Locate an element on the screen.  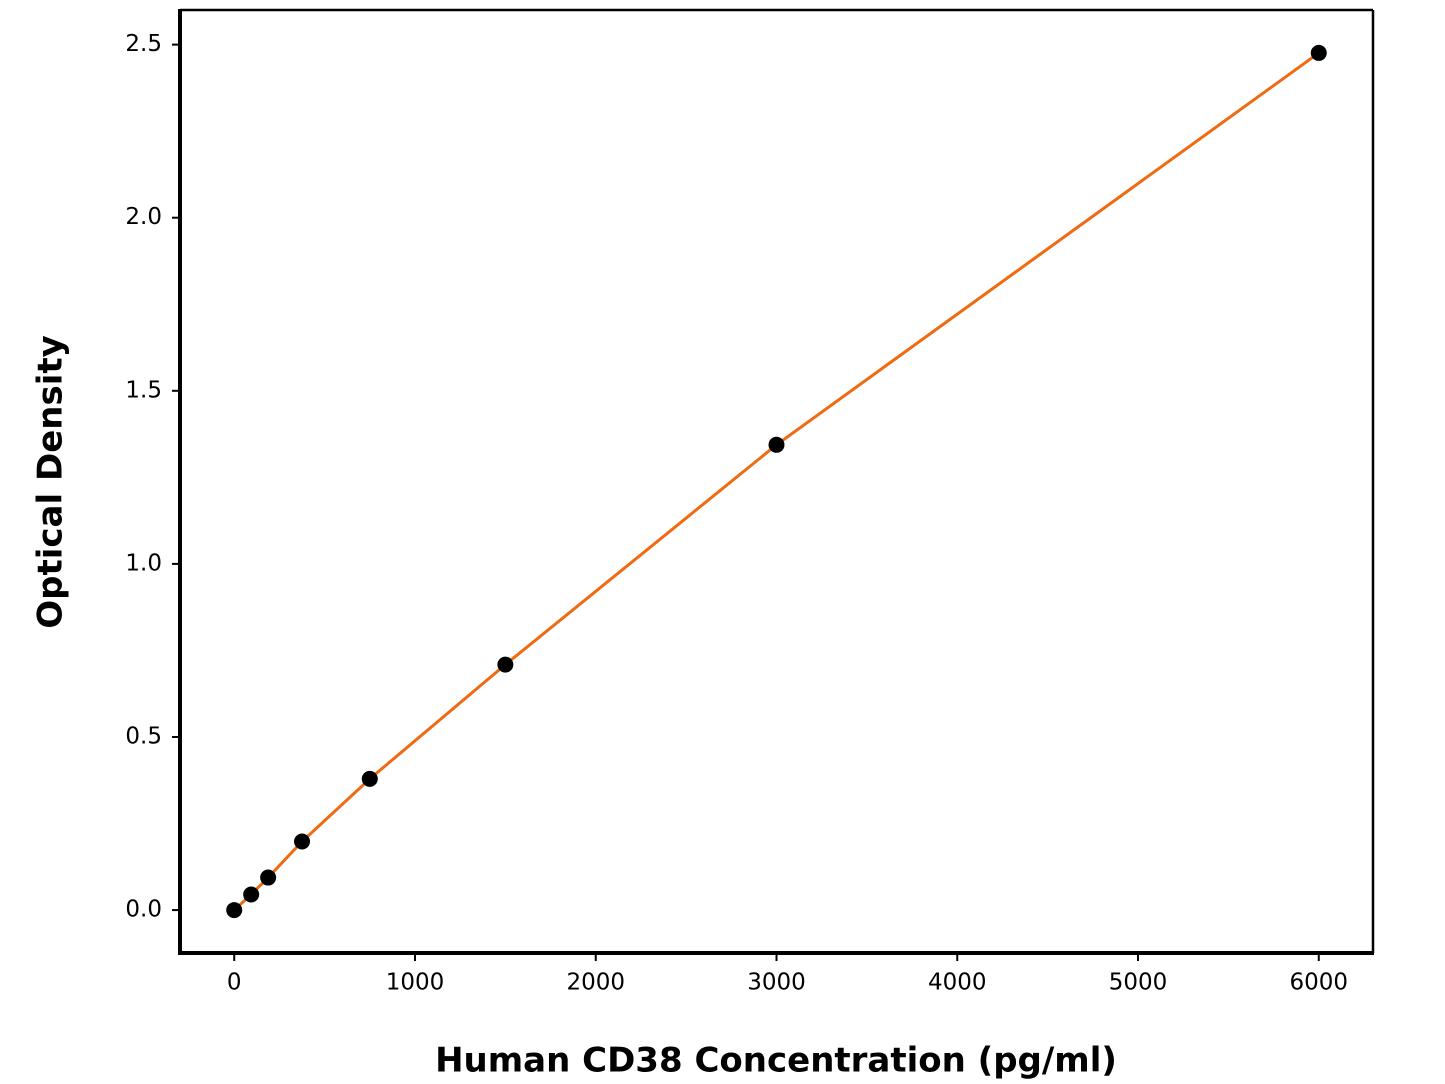
x-tick-label: 1000 is located at coordinates (415, 983).